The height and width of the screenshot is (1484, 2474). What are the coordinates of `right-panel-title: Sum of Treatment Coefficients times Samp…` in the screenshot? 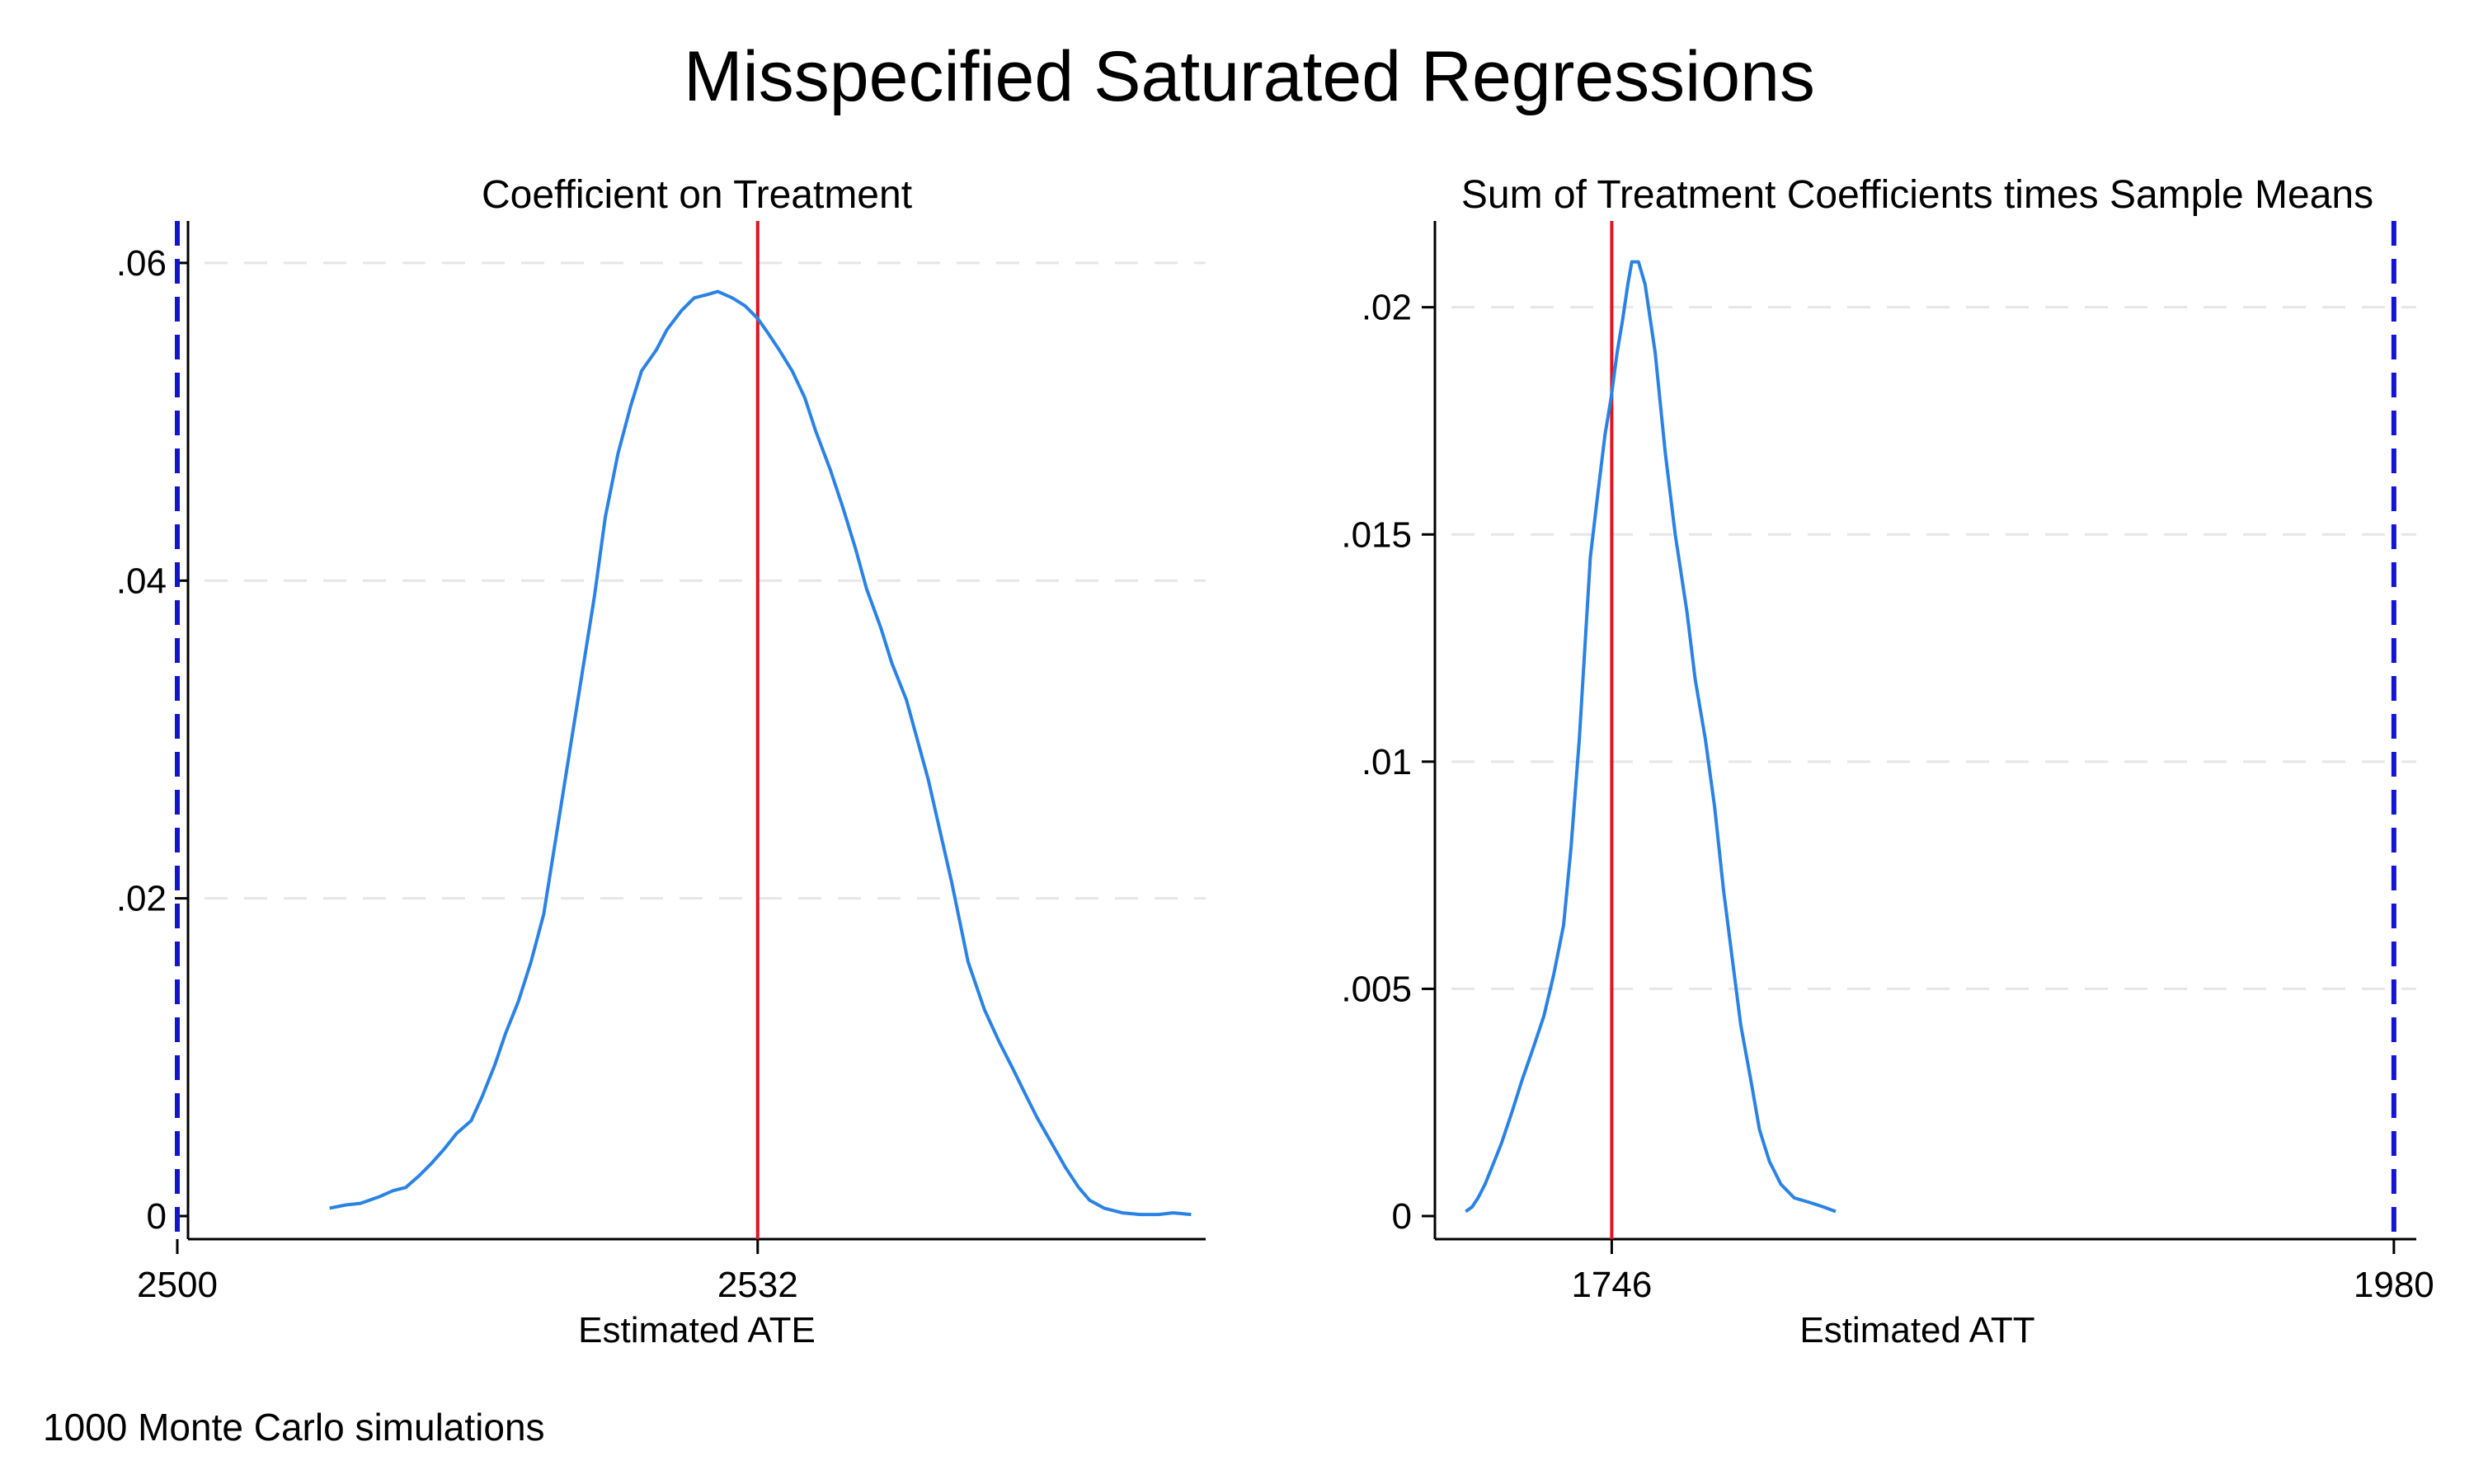 It's located at (1917, 195).